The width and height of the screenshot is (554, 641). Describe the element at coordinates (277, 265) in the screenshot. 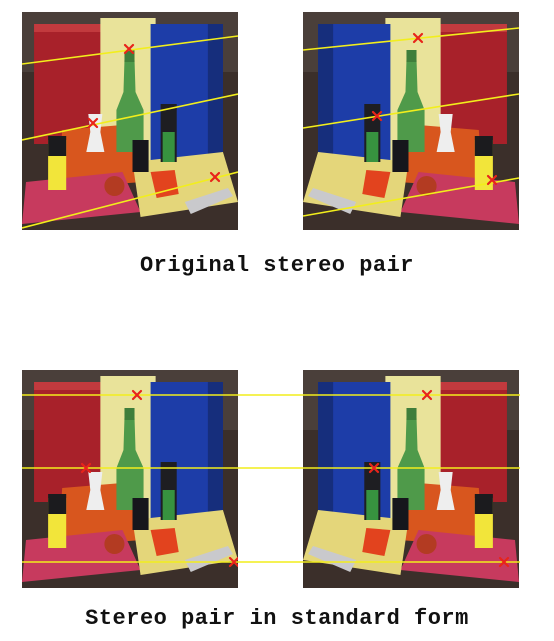

I see `top-caption: Original stereo pair` at that location.